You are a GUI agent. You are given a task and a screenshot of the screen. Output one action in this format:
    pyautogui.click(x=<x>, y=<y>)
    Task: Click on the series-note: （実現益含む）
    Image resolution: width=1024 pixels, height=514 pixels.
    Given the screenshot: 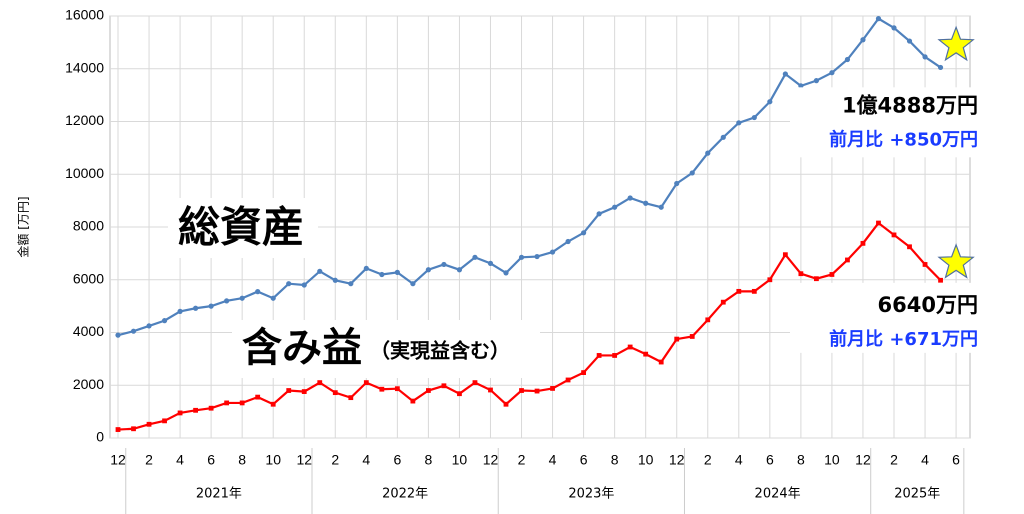 What is the action you would take?
    pyautogui.click(x=440, y=351)
    